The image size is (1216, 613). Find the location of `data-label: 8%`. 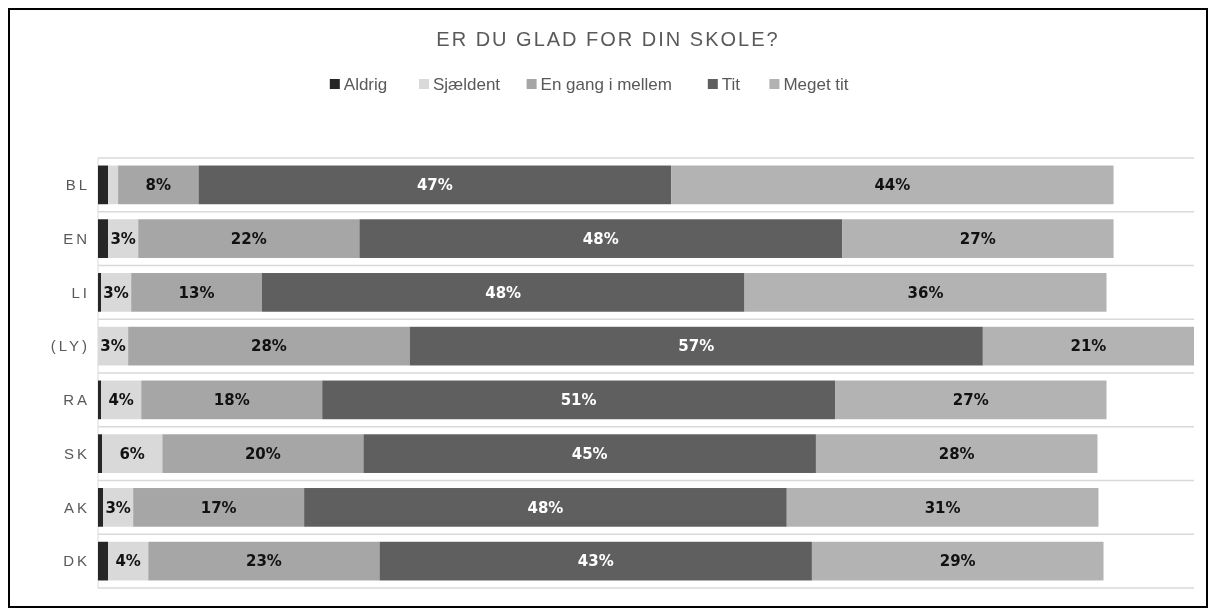

data-label: 8% is located at coordinates (158, 185).